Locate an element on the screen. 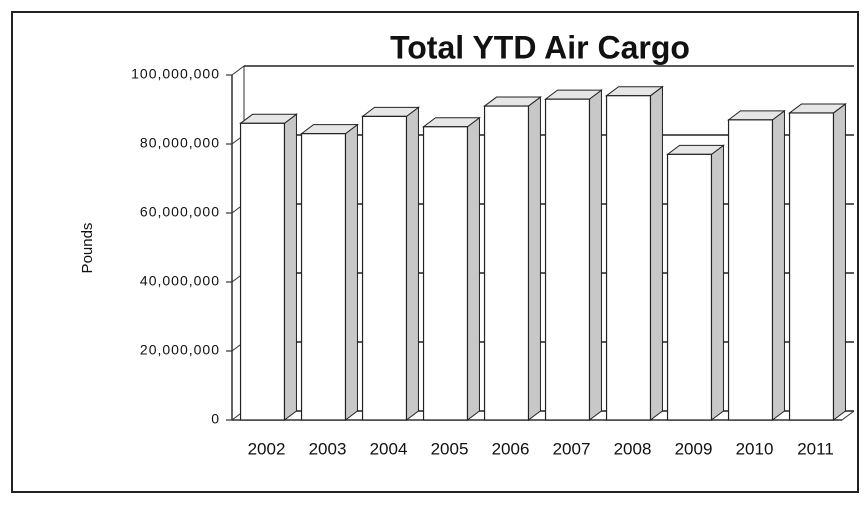 The width and height of the screenshot is (868, 506). x-tick-label: 2007 is located at coordinates (572, 448).